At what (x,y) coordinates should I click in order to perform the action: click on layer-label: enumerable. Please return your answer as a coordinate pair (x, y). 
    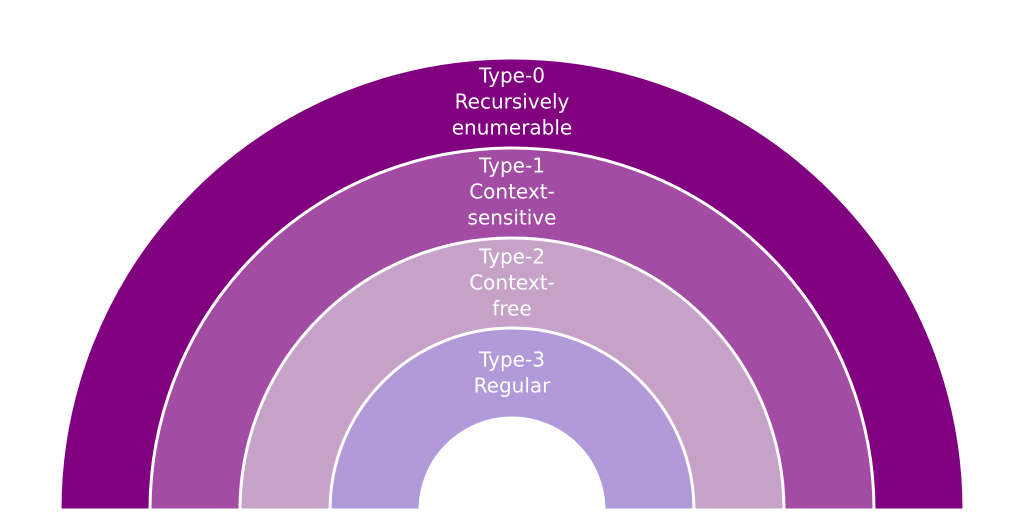
    Looking at the image, I should click on (512, 128).